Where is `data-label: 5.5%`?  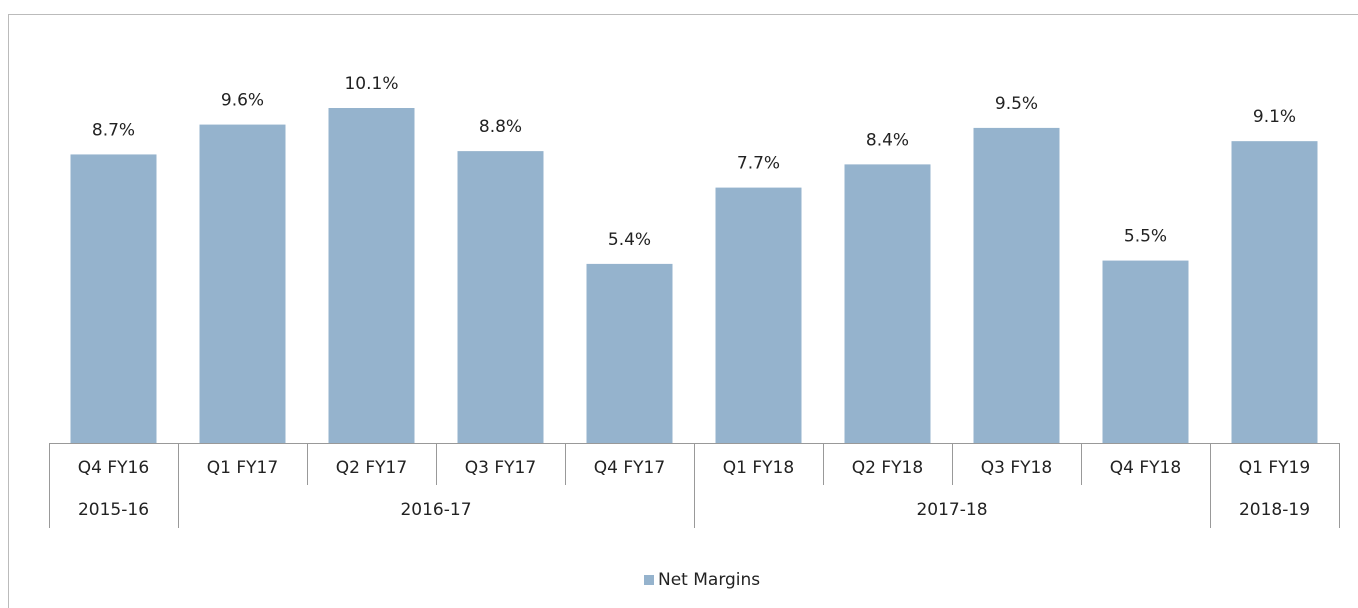
data-label: 5.5% is located at coordinates (1145, 237).